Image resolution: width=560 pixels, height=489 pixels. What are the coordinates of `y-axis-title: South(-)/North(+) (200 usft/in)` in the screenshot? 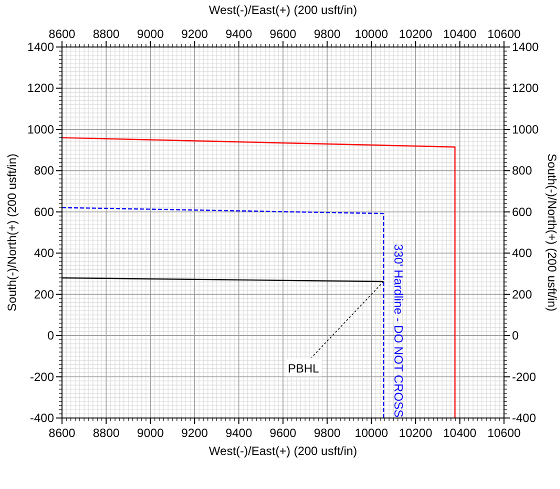 It's located at (12, 233).